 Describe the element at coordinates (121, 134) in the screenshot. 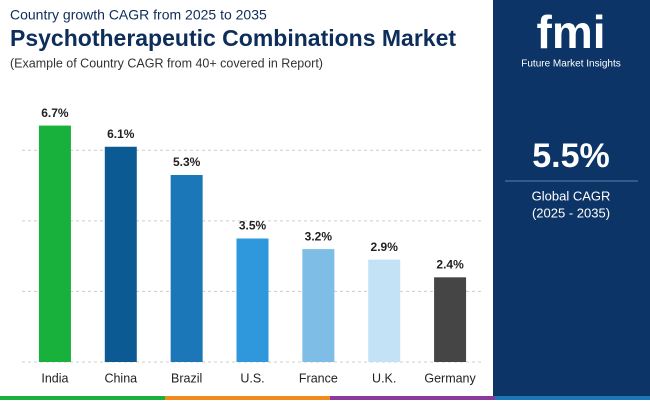

I see `value-label: 6.1%` at that location.